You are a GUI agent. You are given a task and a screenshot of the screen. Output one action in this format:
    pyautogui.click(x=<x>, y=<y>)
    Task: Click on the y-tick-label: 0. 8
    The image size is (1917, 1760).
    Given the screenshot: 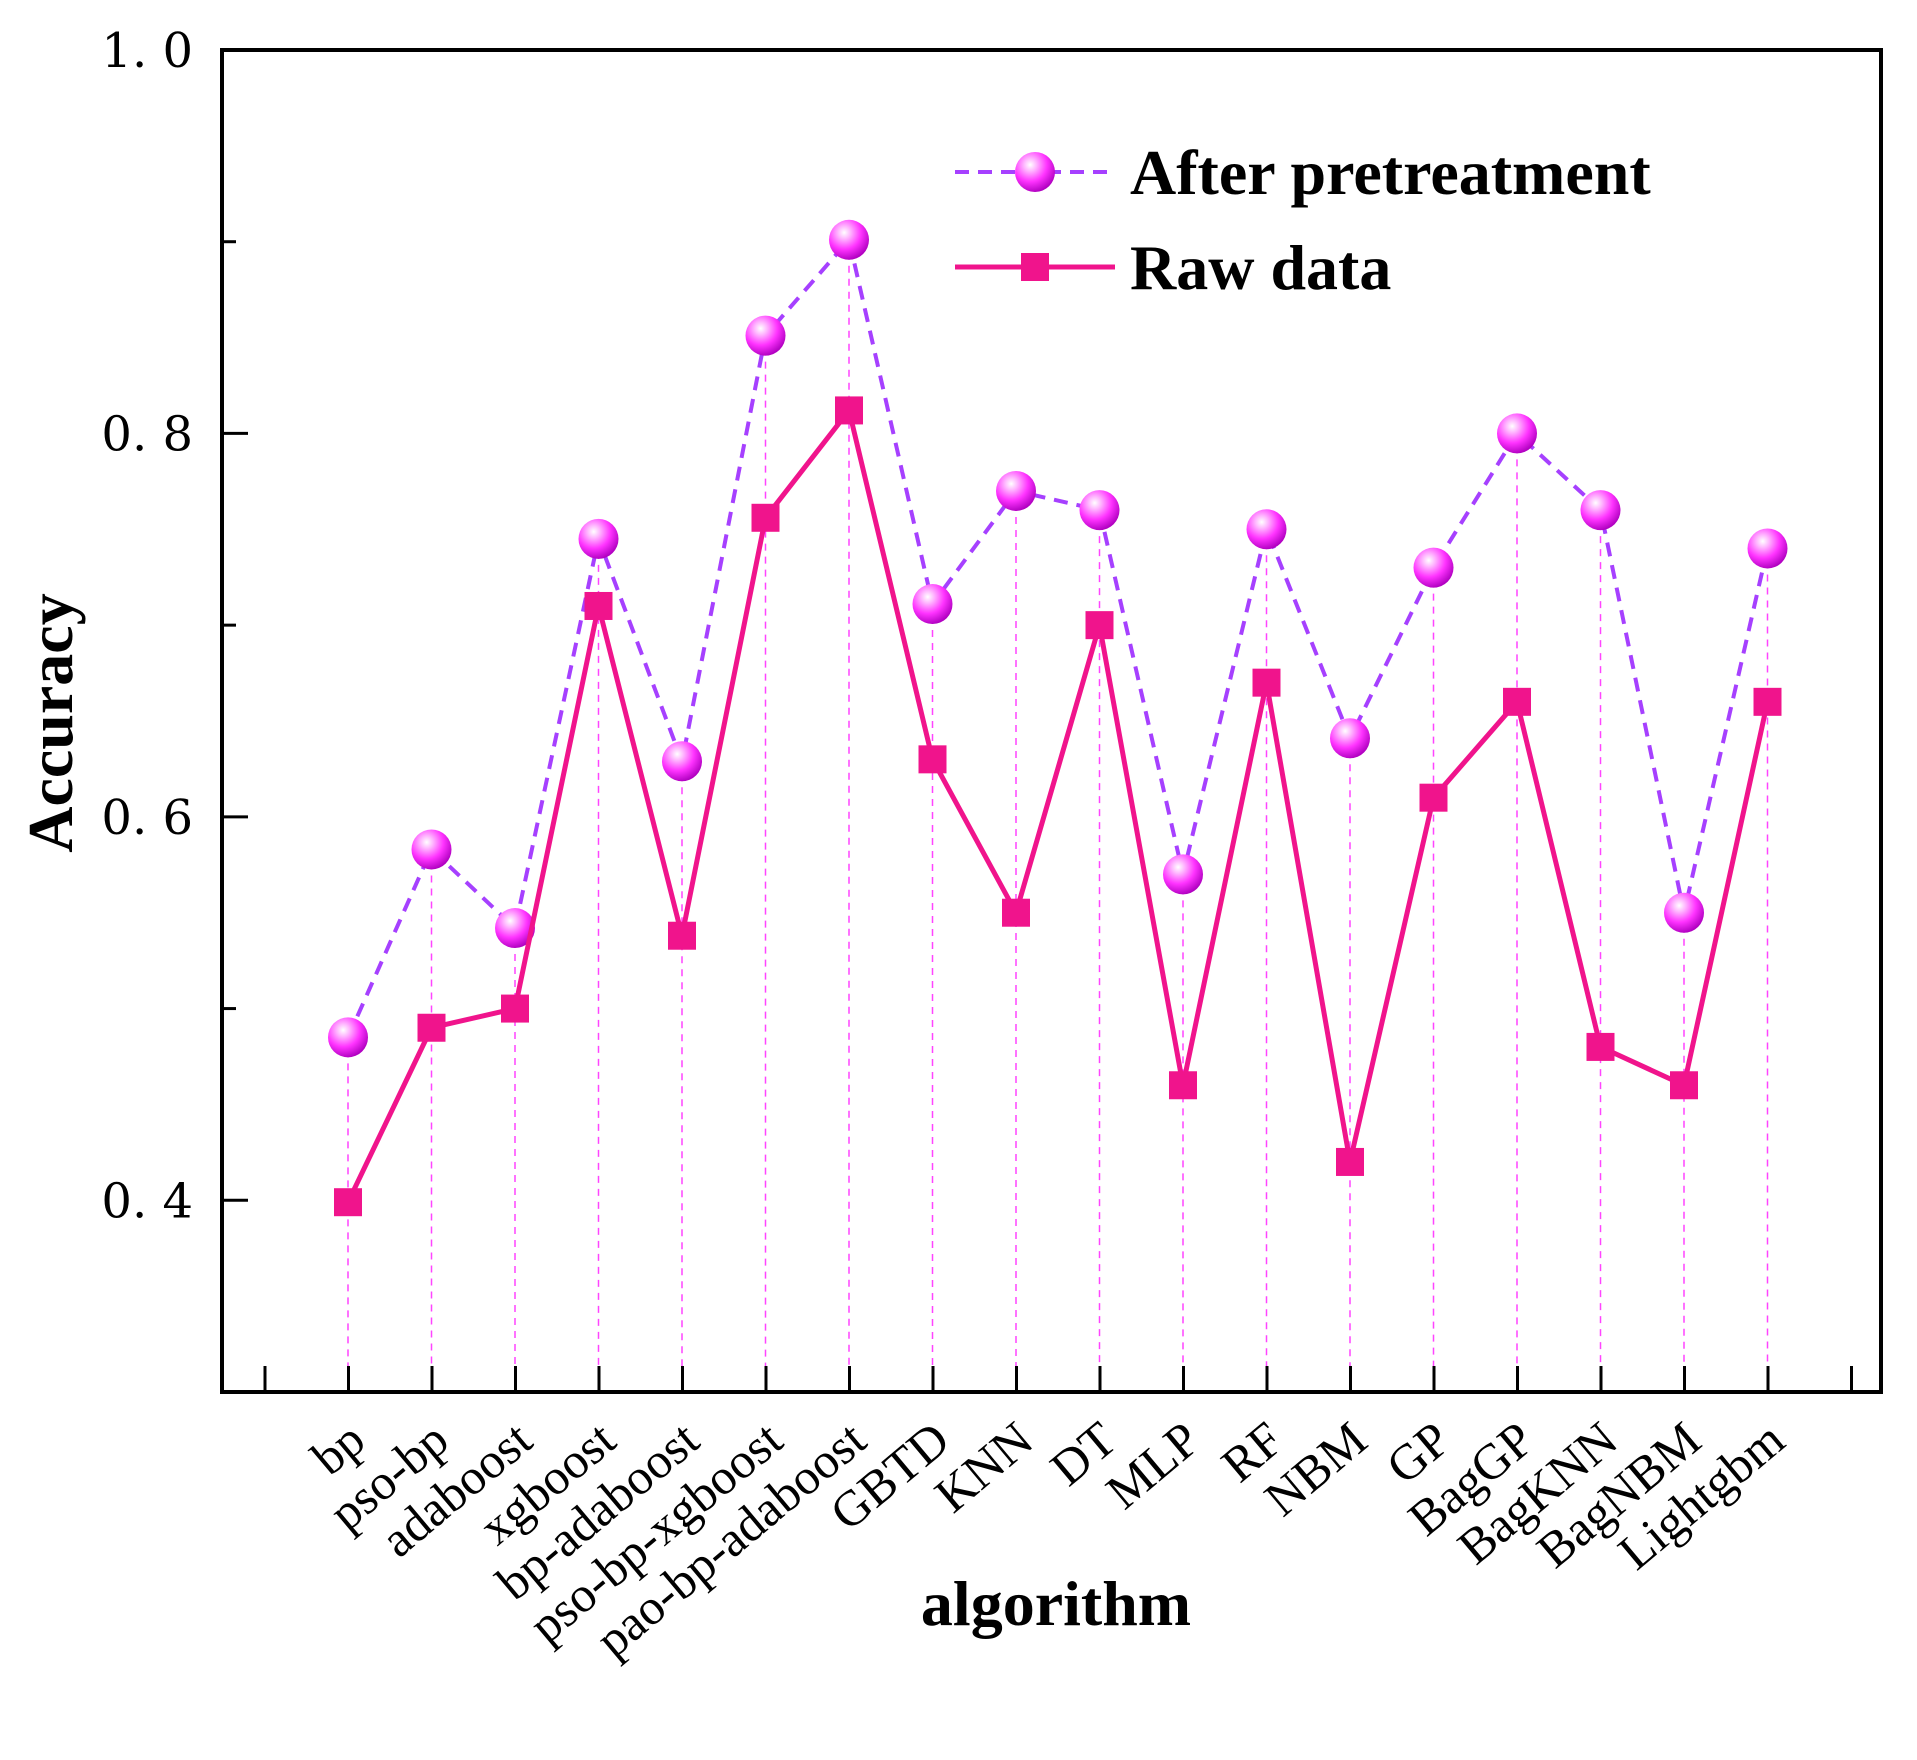 What is the action you would take?
    pyautogui.click(x=147, y=434)
    